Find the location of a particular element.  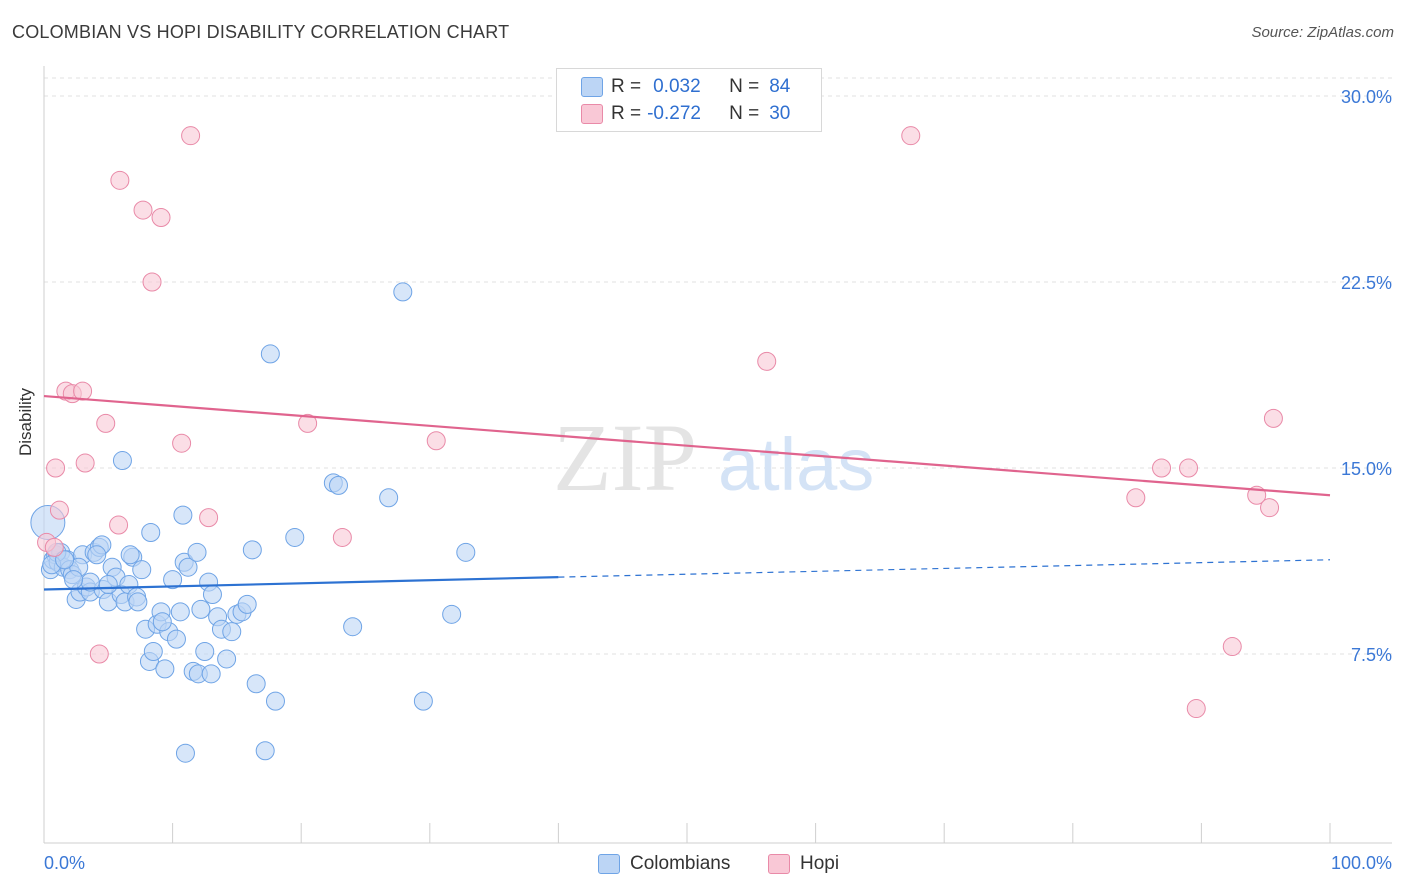

hopi-legend-swatch is located at coordinates (779, 864).